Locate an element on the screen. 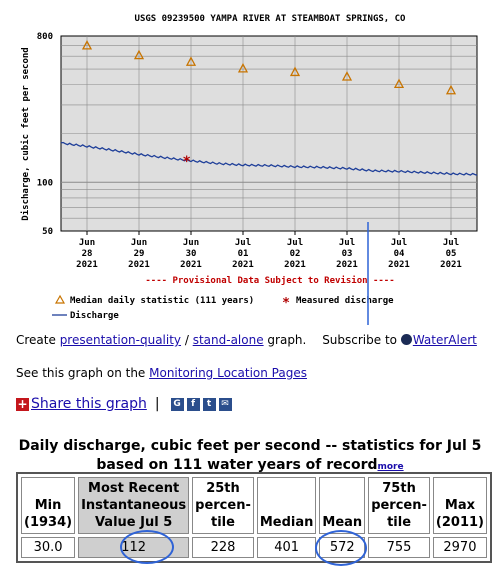 Image resolution: width=500 pixels, height=569 pixels. x-tick-label: 04 is located at coordinates (399, 254).